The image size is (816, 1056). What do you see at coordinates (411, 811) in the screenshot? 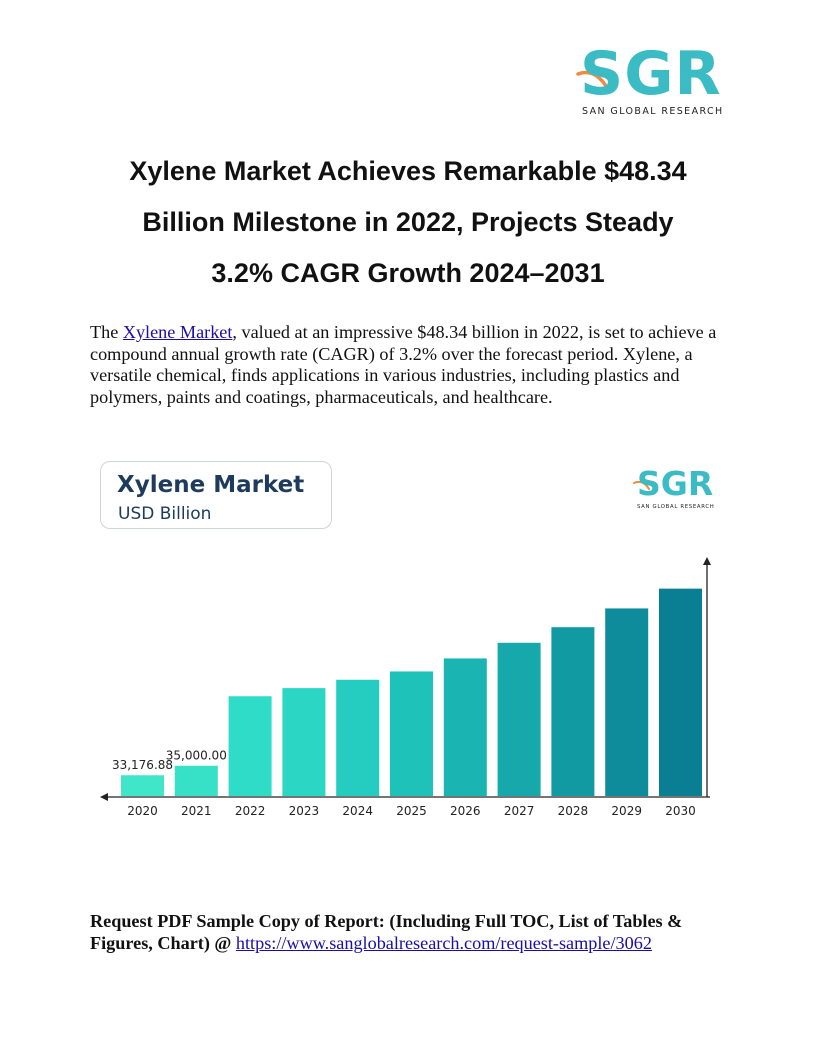
I see `x-tick-label: 2025` at bounding box center [411, 811].